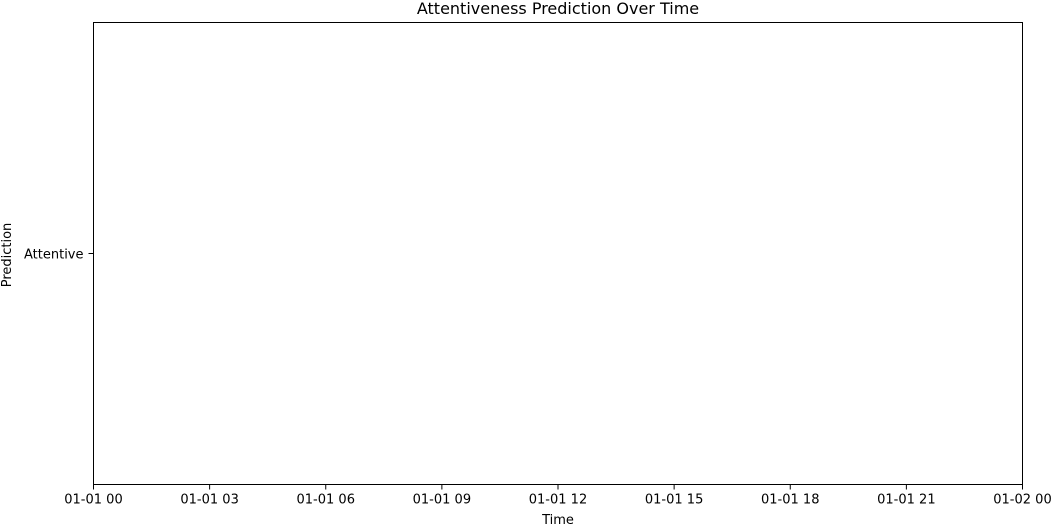 This screenshot has height=527, width=1053. Describe the element at coordinates (7, 255) in the screenshot. I see `y-axis-label: Prediction` at that location.